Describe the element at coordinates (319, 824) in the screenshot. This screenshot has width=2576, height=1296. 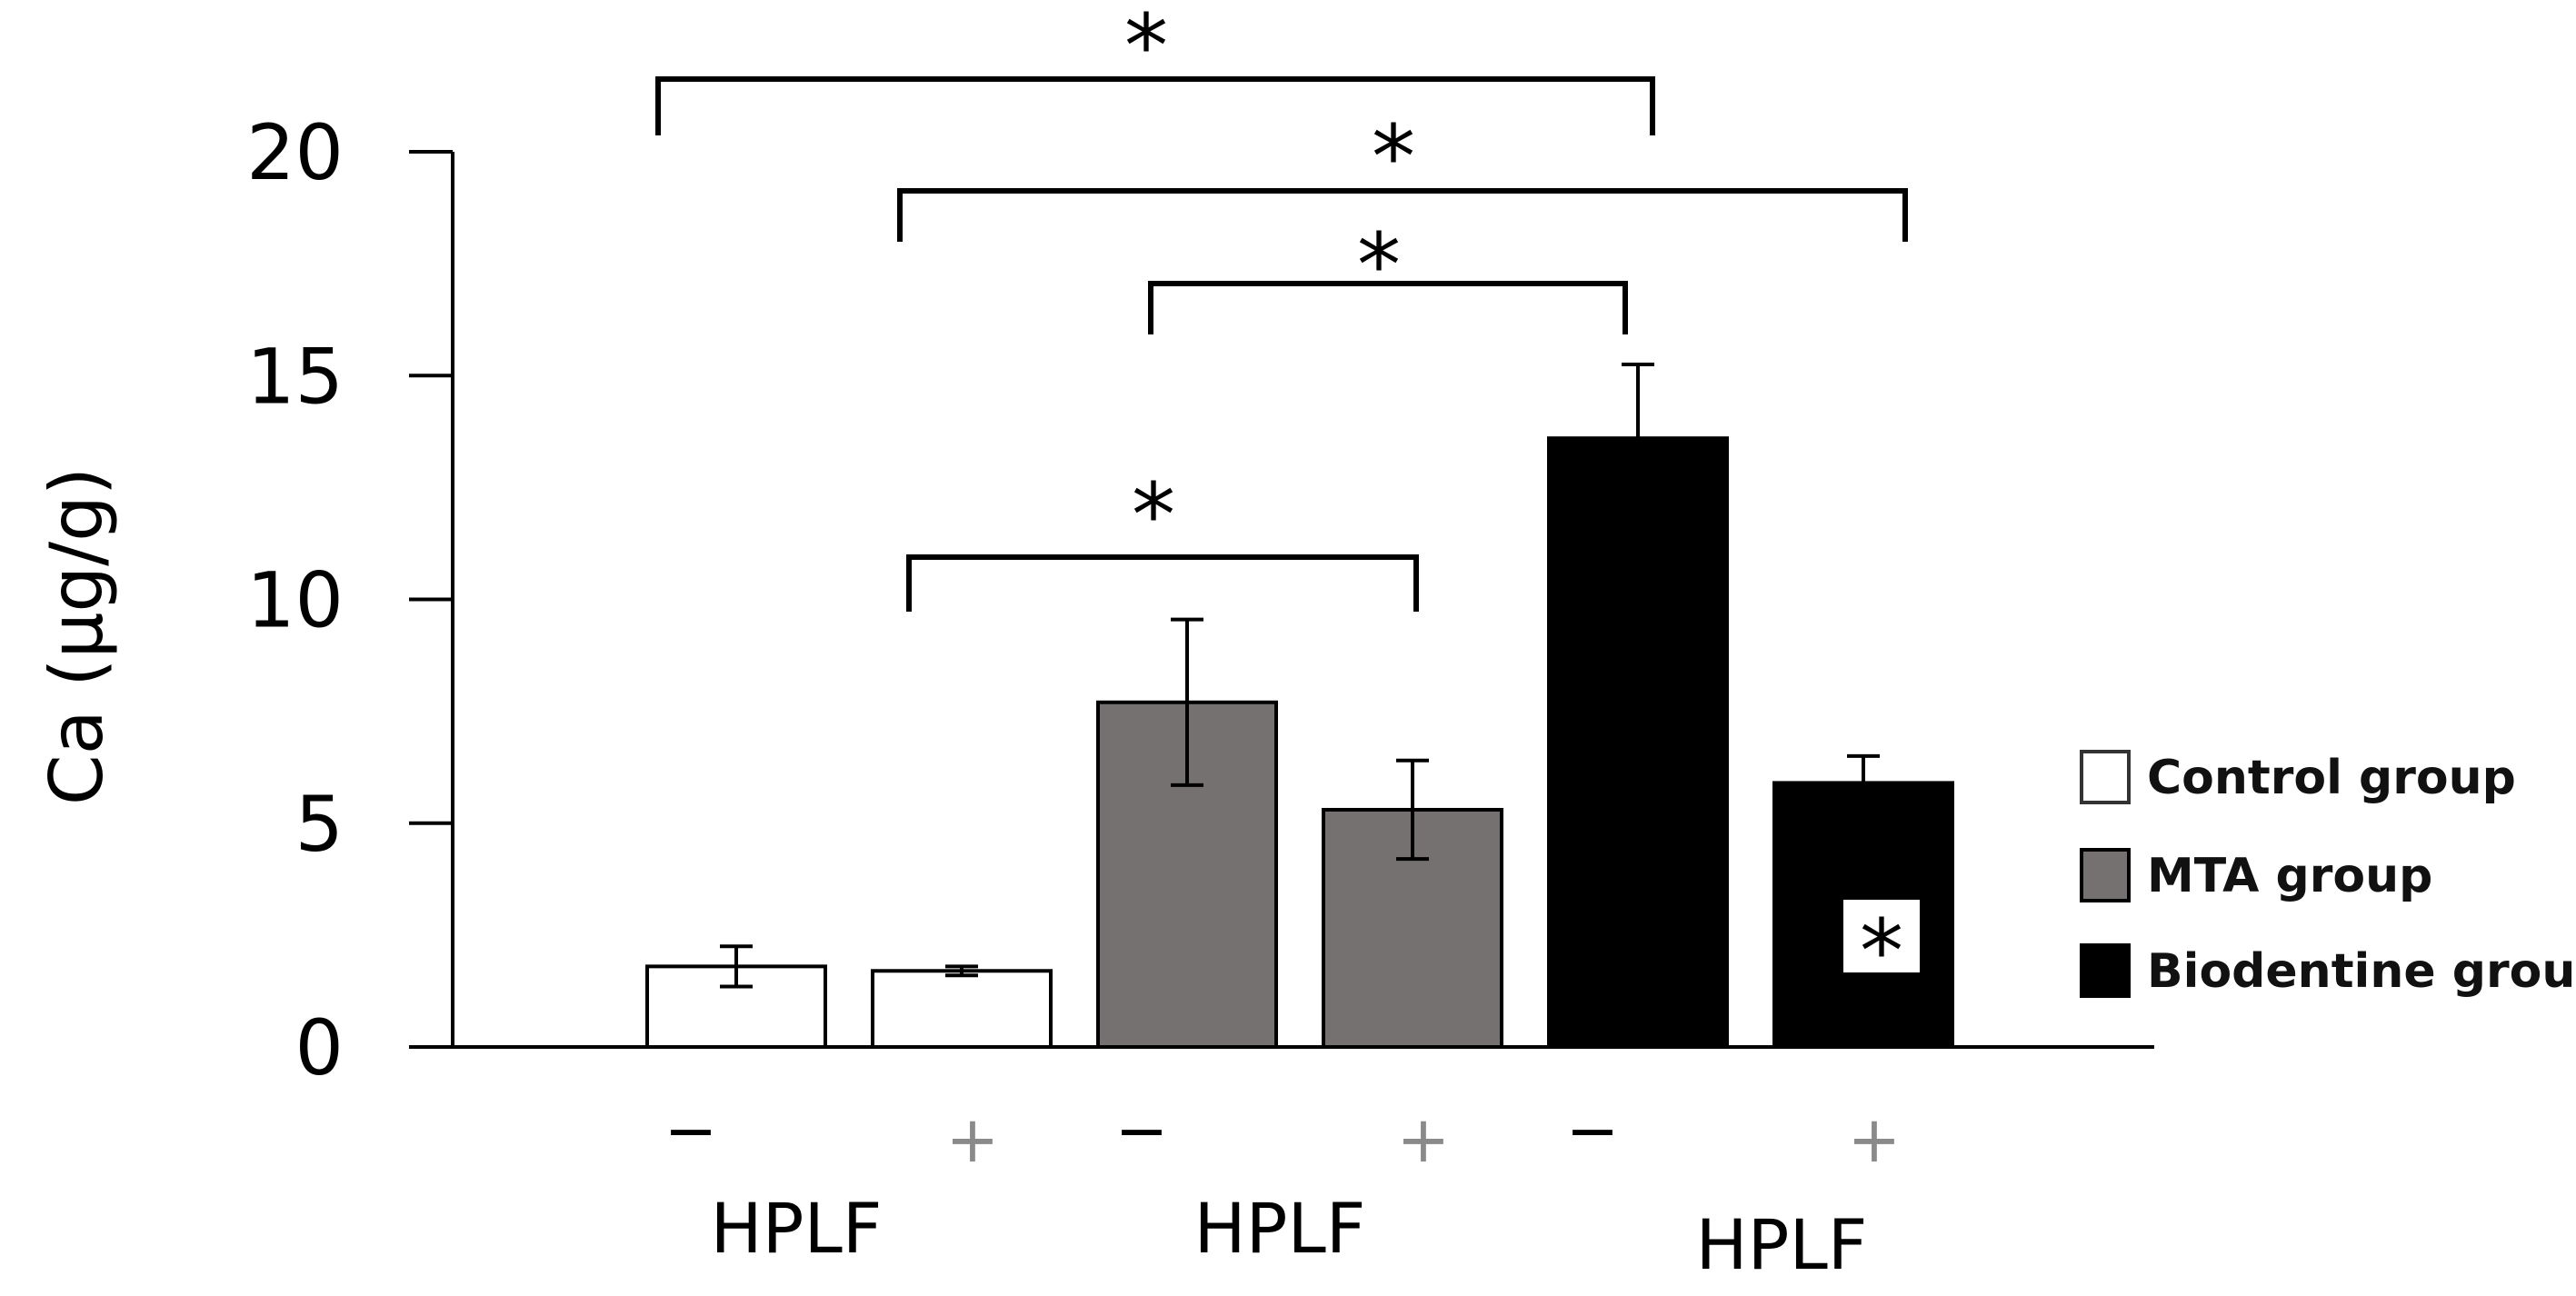
I see `y-tick-label: 5` at that location.